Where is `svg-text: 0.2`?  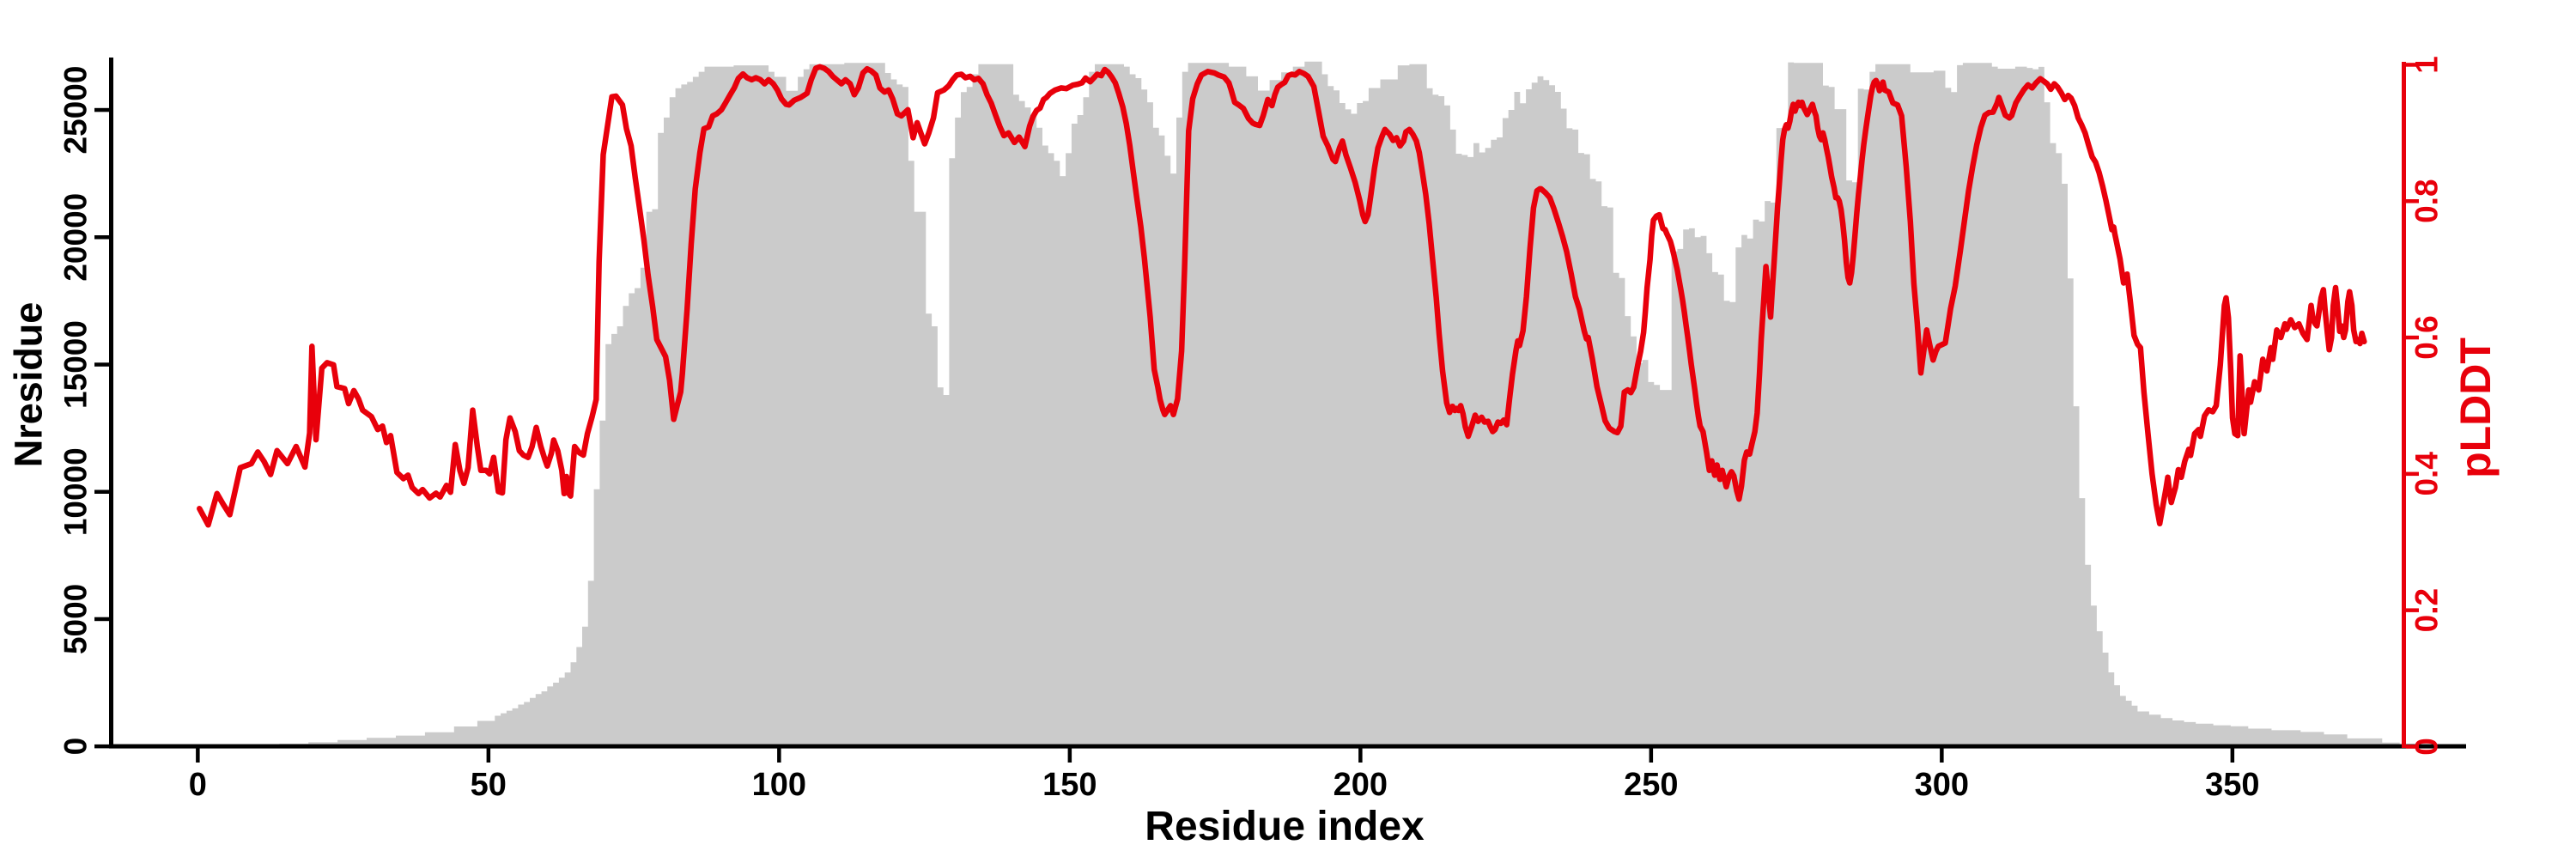 svg-text: 0.2 is located at coordinates (2427, 610).